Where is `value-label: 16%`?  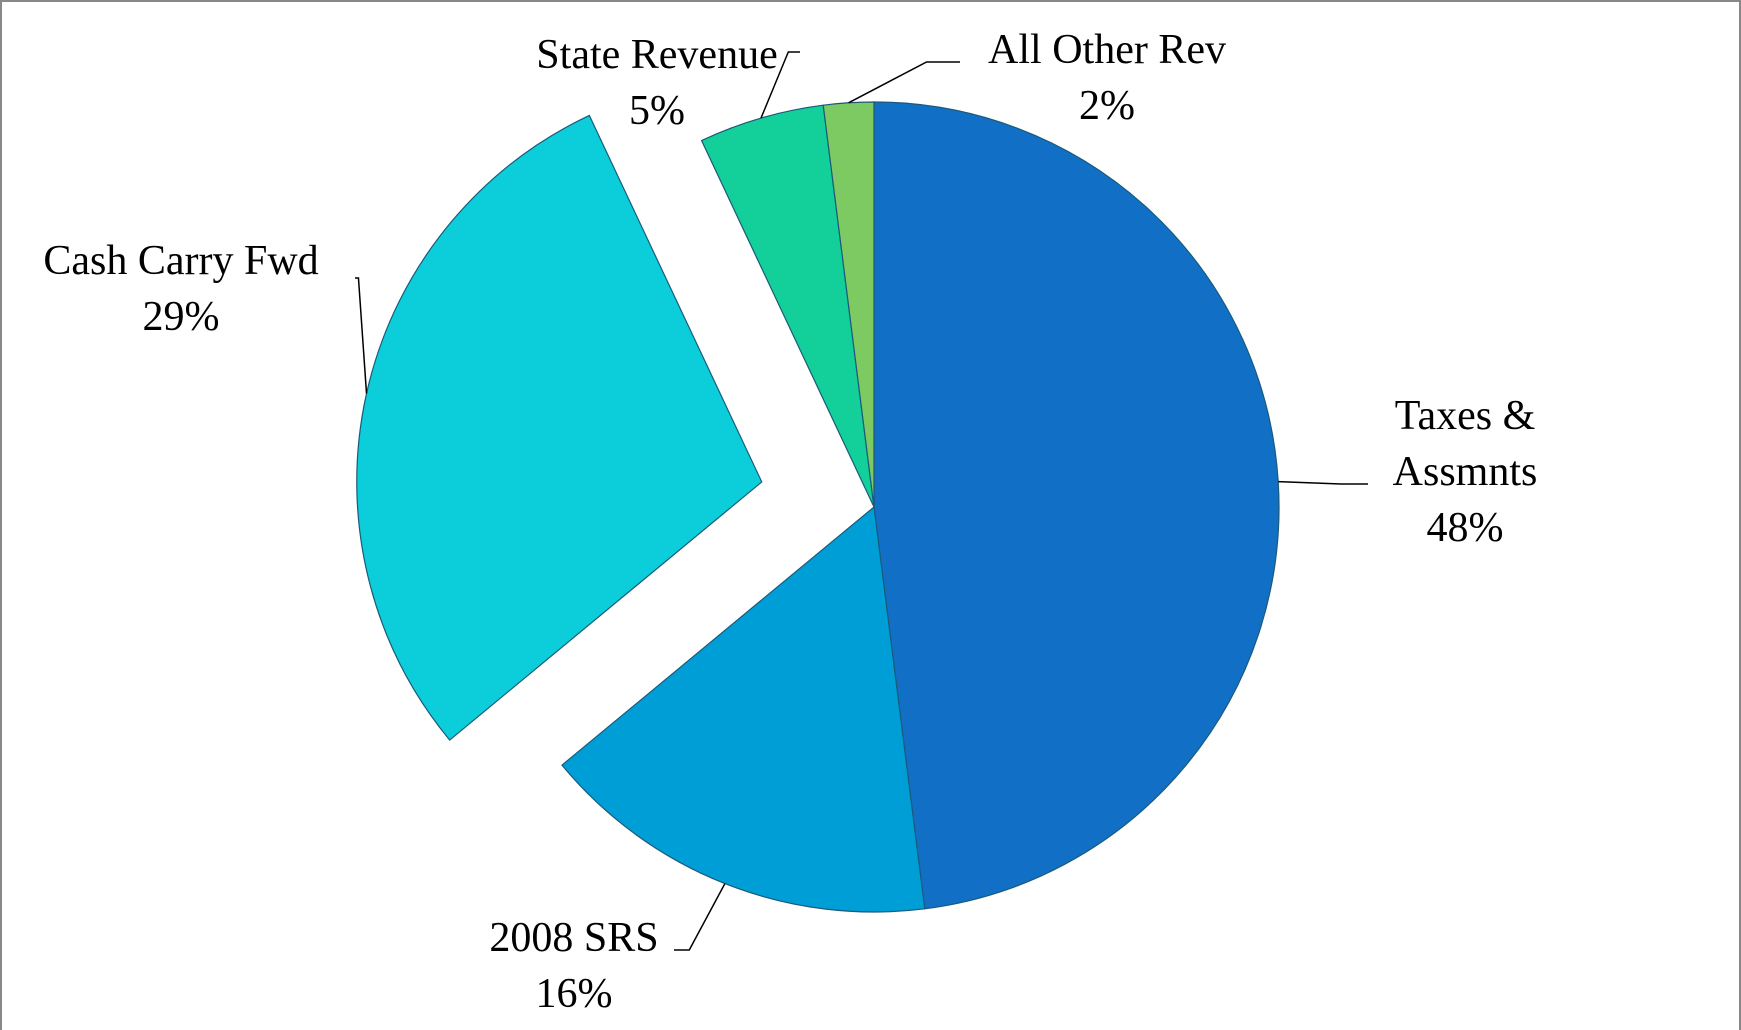 value-label: 16% is located at coordinates (574, 994).